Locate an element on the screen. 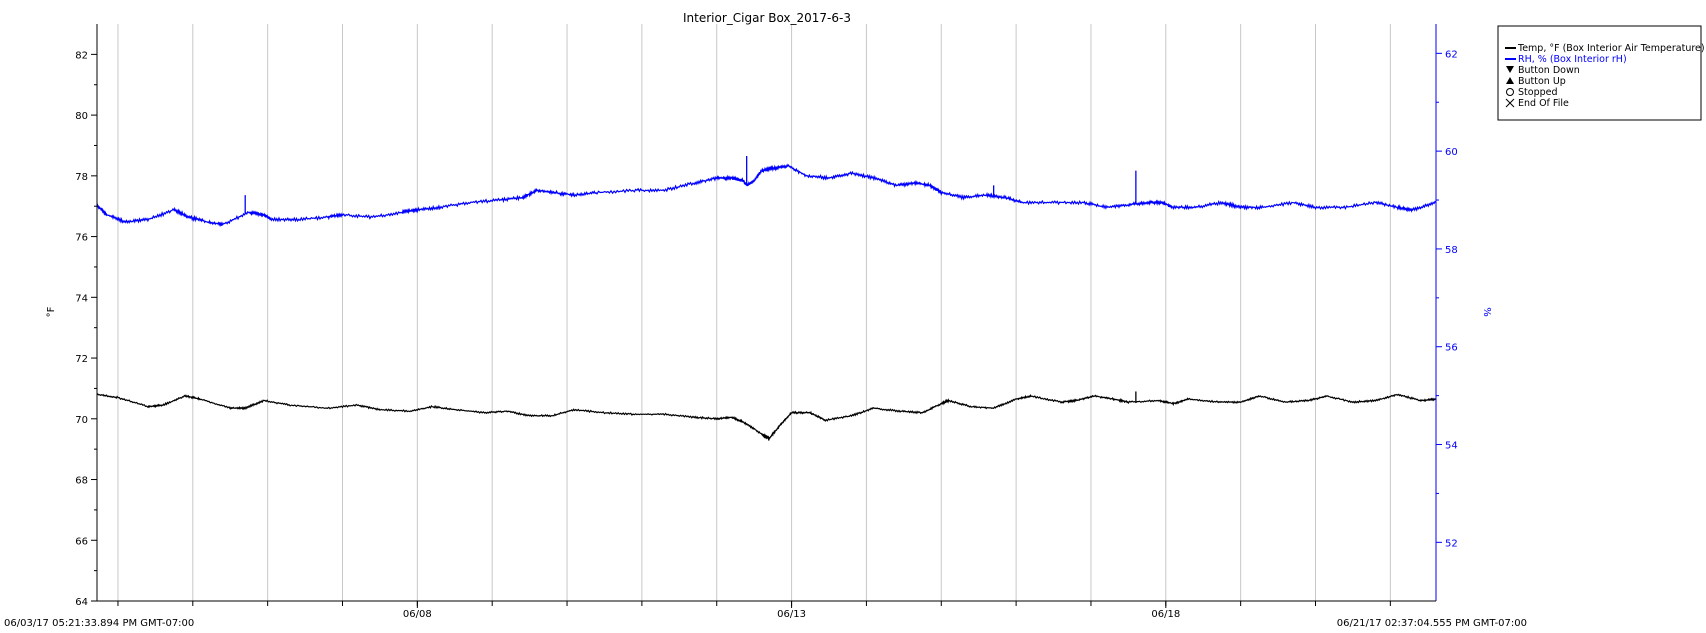  x-axis-tick-label: 06/18 is located at coordinates (1165, 614).